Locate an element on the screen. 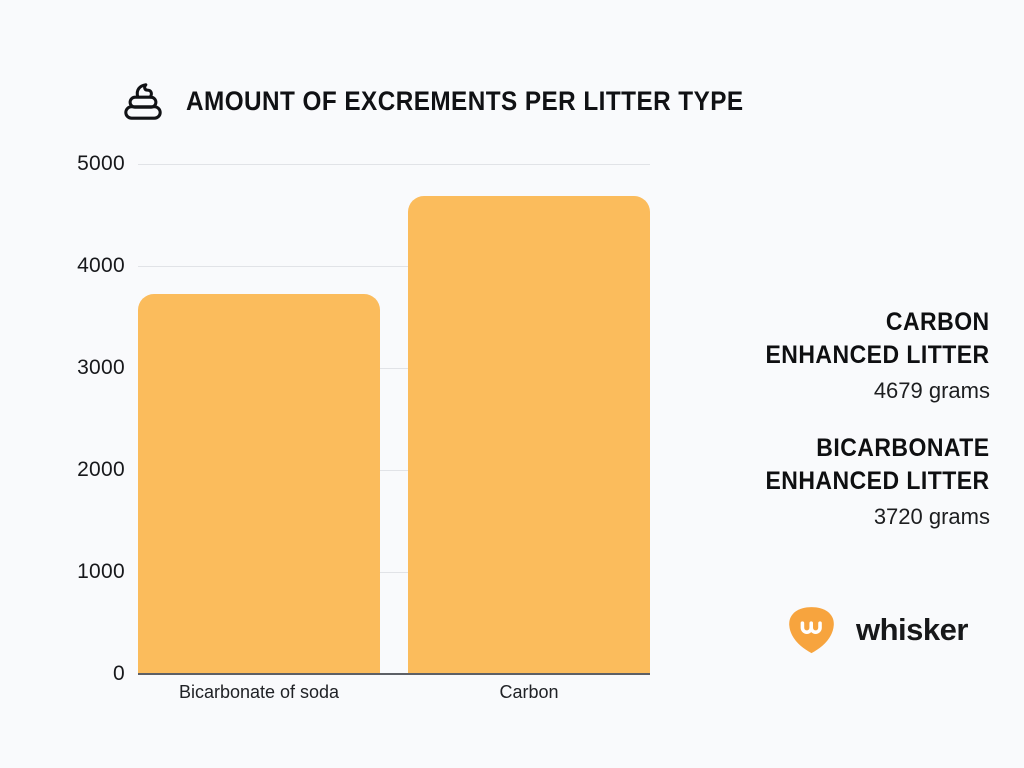 The image size is (1024, 768). annotation-title-line: Carbon is located at coordinates (938, 322).